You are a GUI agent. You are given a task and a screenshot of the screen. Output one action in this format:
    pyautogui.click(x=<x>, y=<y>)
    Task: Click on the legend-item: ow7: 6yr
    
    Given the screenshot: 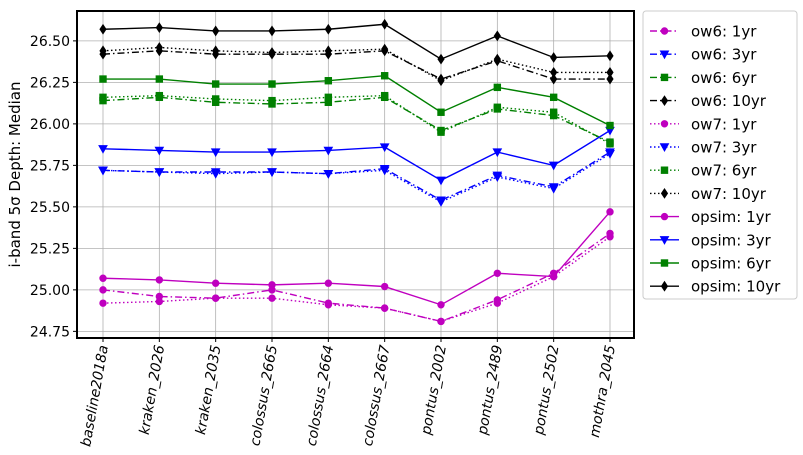 What is the action you would take?
    pyautogui.click(x=703, y=171)
    